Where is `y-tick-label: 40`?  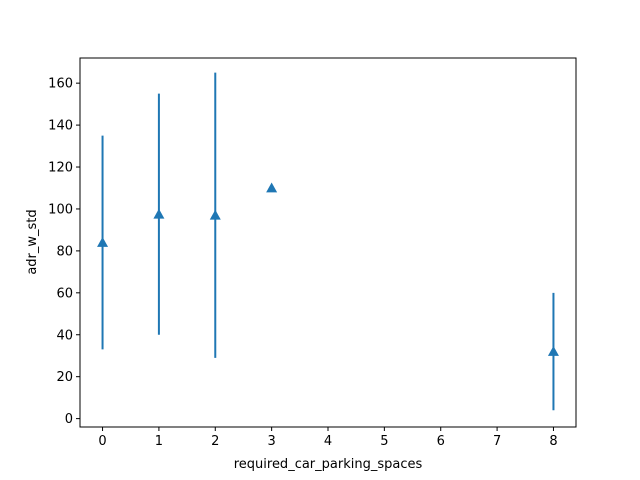 y-tick-label: 40 is located at coordinates (64, 335).